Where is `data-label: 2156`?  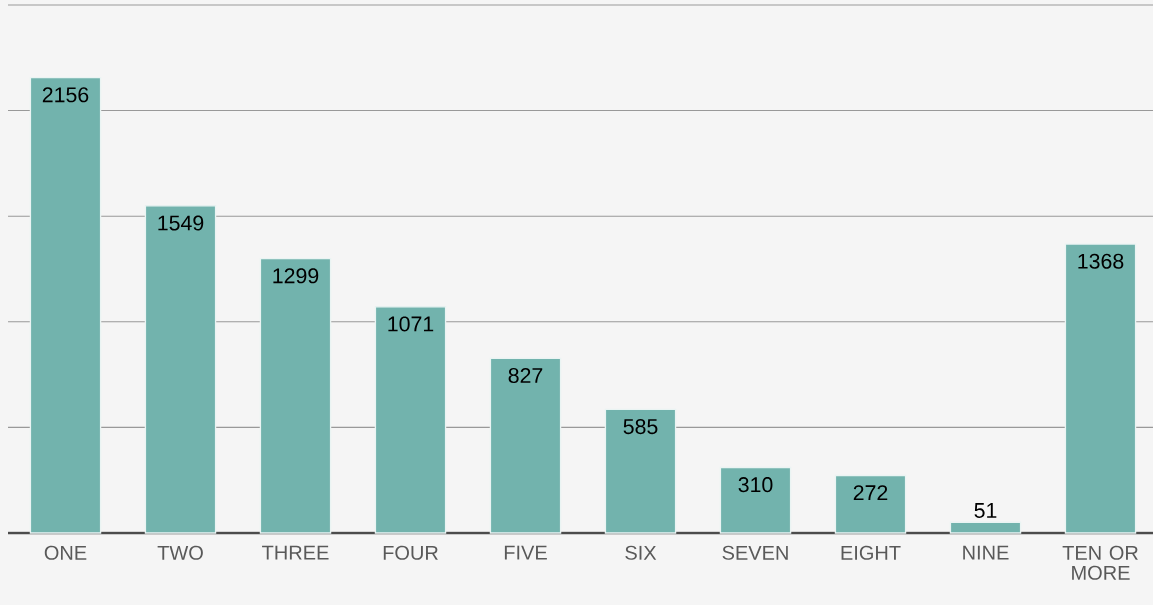 data-label: 2156 is located at coordinates (65, 95).